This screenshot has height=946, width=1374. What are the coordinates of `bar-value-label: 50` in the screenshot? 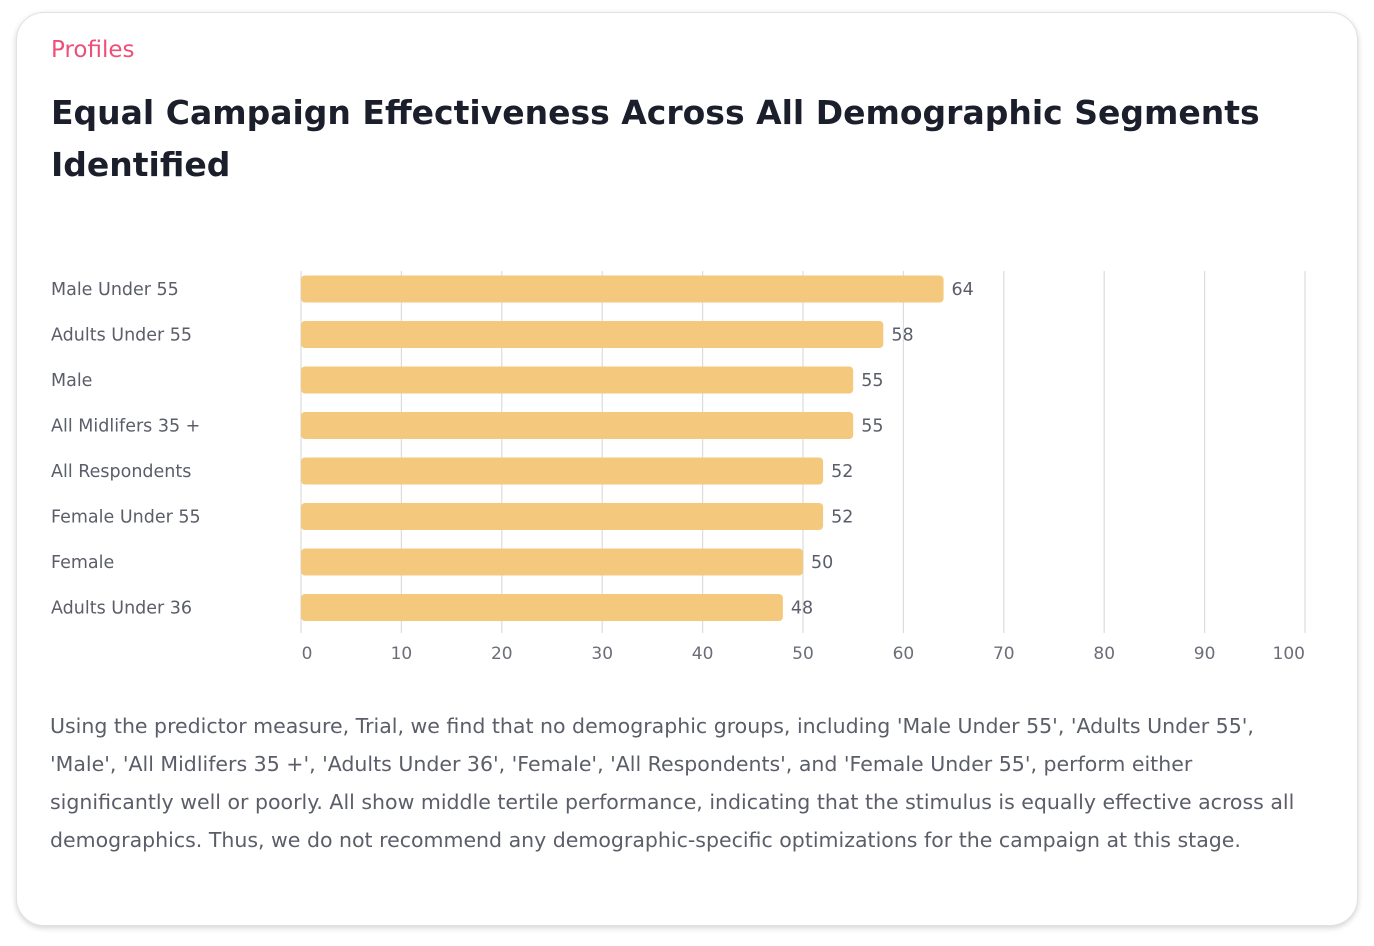 It's located at (822, 563).